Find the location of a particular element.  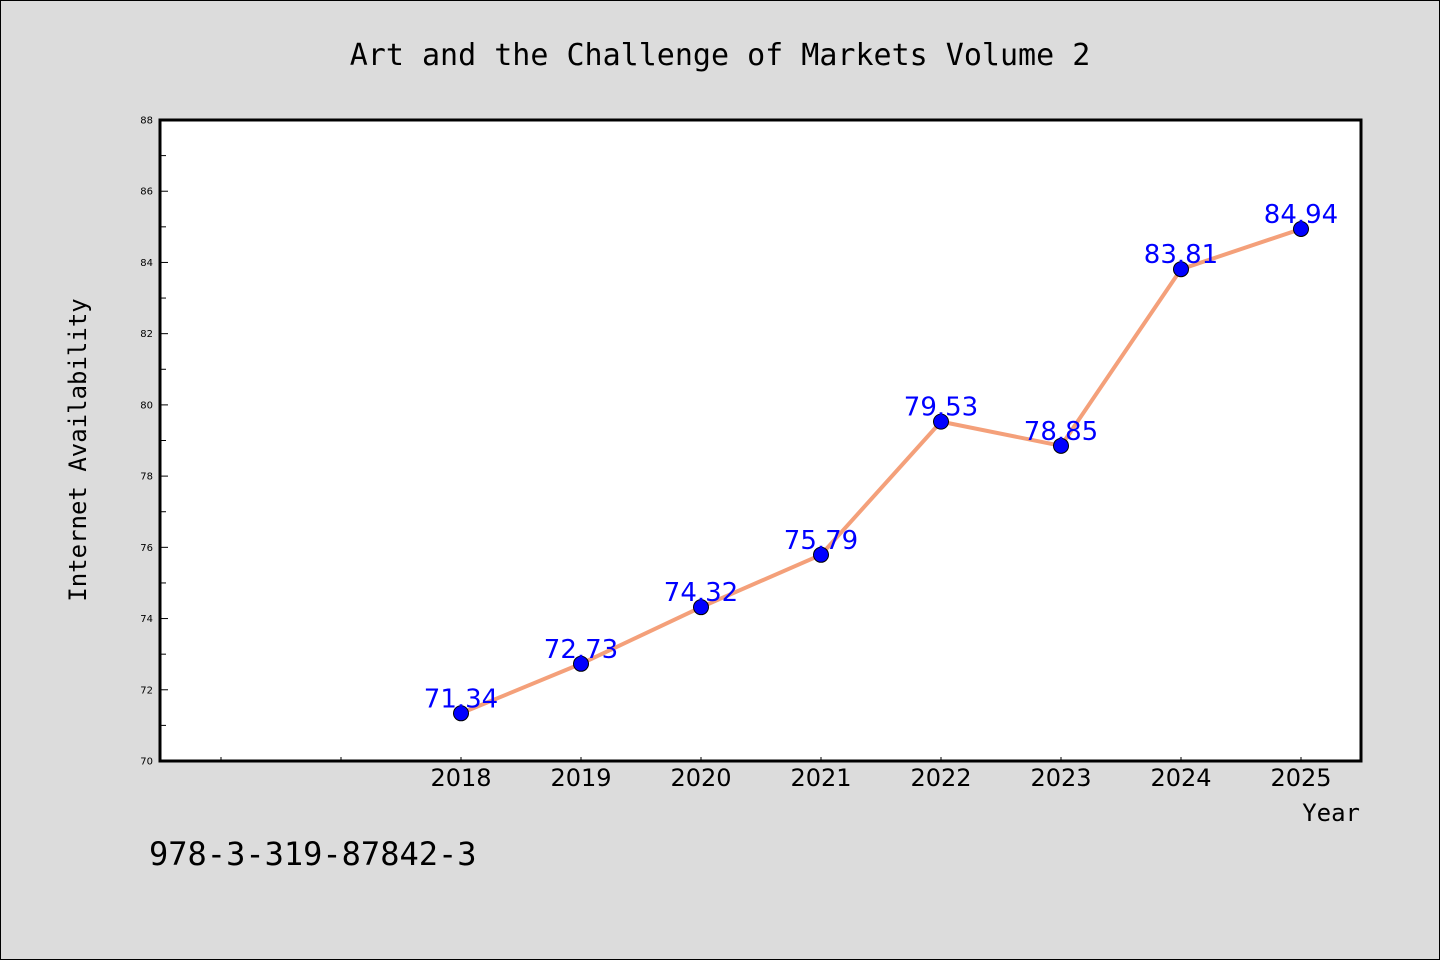

x-tick-label: 2023 is located at coordinates (1060, 778).